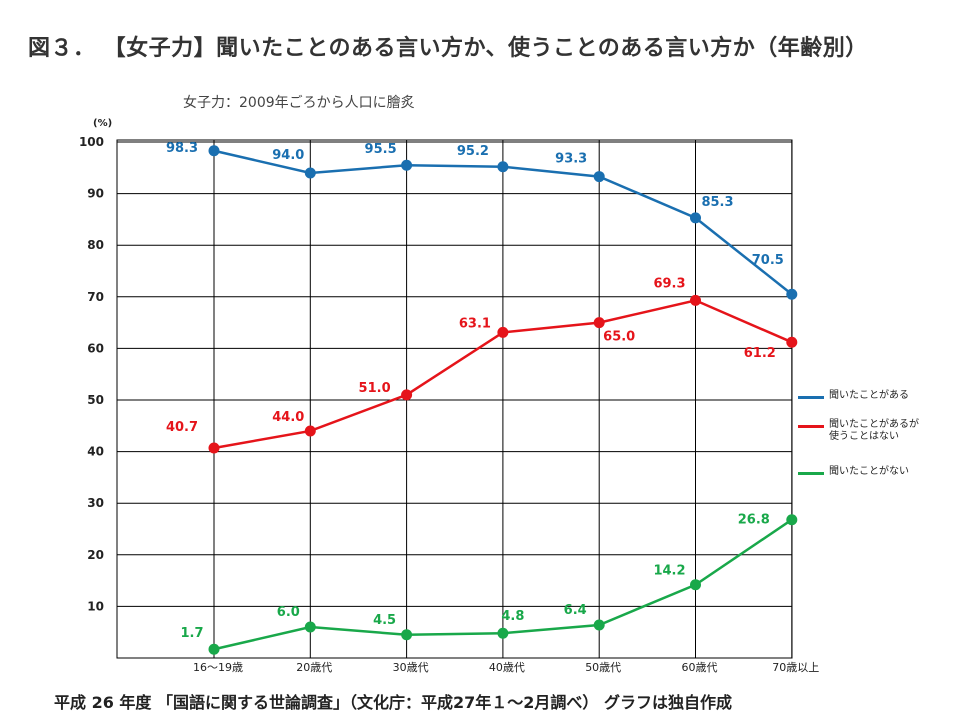  What do you see at coordinates (512, 616) in the screenshot?
I see `data-label: 4.8` at bounding box center [512, 616].